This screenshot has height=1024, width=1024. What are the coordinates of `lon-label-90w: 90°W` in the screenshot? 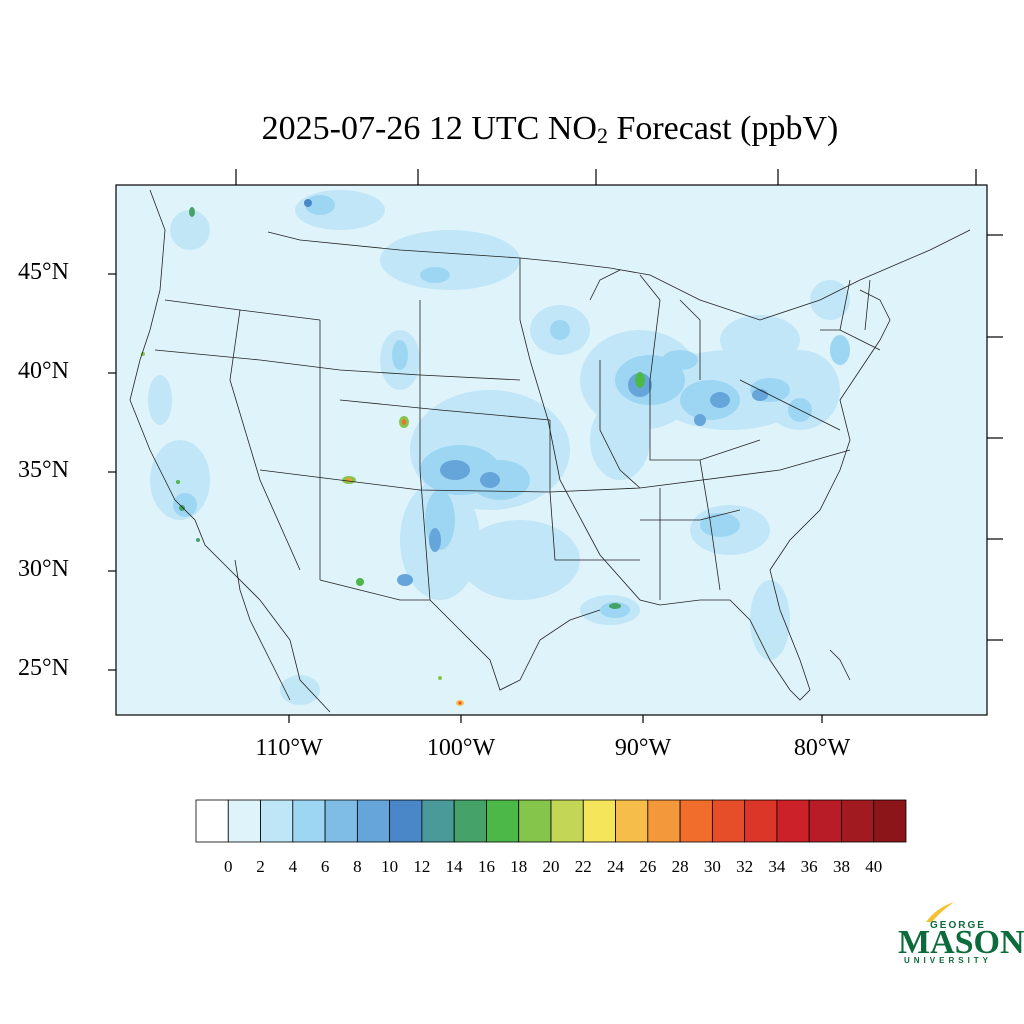 It's located at (643, 748).